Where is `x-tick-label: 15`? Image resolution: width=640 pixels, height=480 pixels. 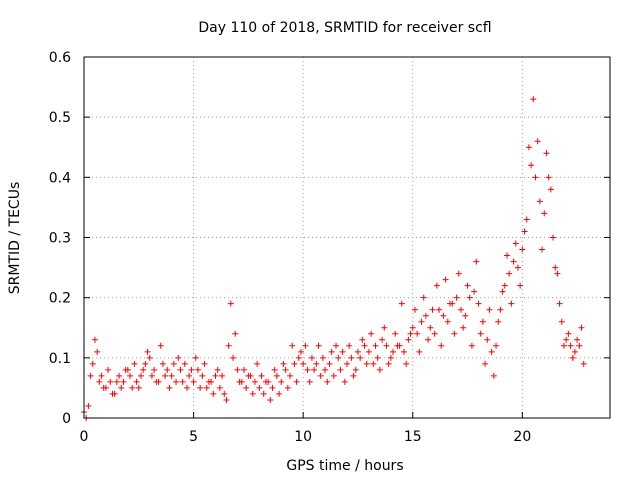
x-tick-label: 15 is located at coordinates (413, 437).